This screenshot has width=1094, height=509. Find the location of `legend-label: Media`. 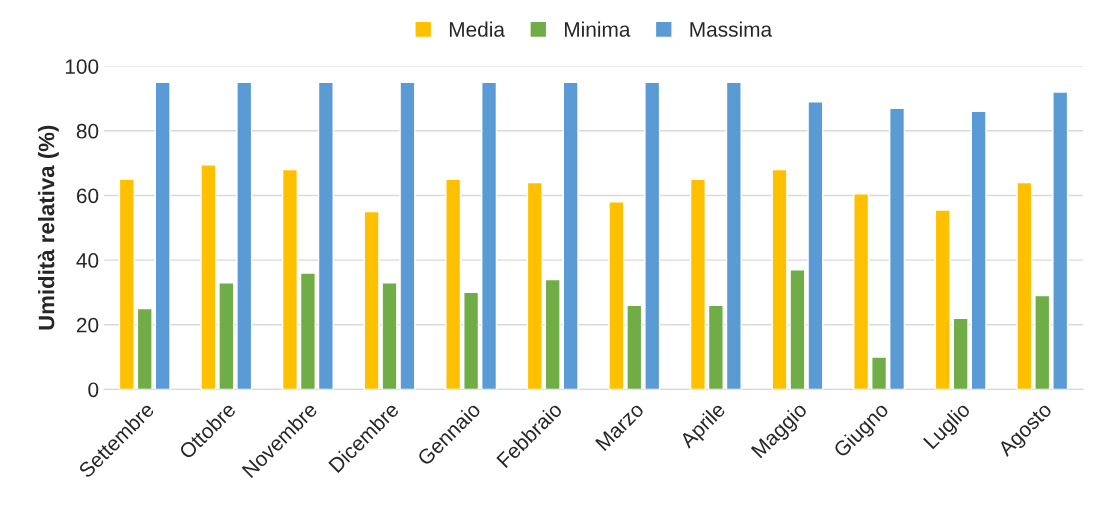

legend-label: Media is located at coordinates (477, 29).